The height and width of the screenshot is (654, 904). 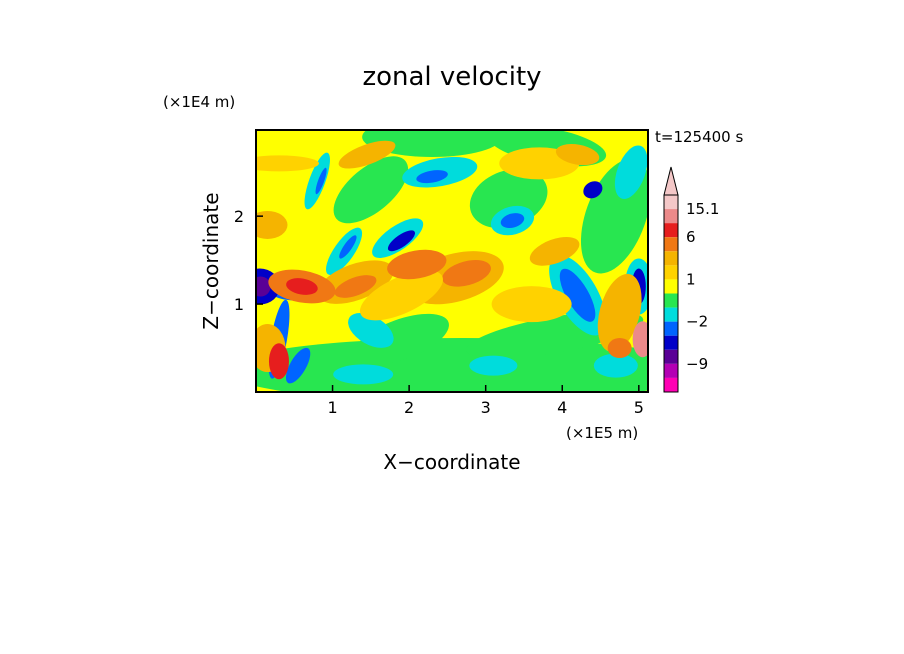 I want to click on colorbar-extend-arrow, so click(x=671, y=181).